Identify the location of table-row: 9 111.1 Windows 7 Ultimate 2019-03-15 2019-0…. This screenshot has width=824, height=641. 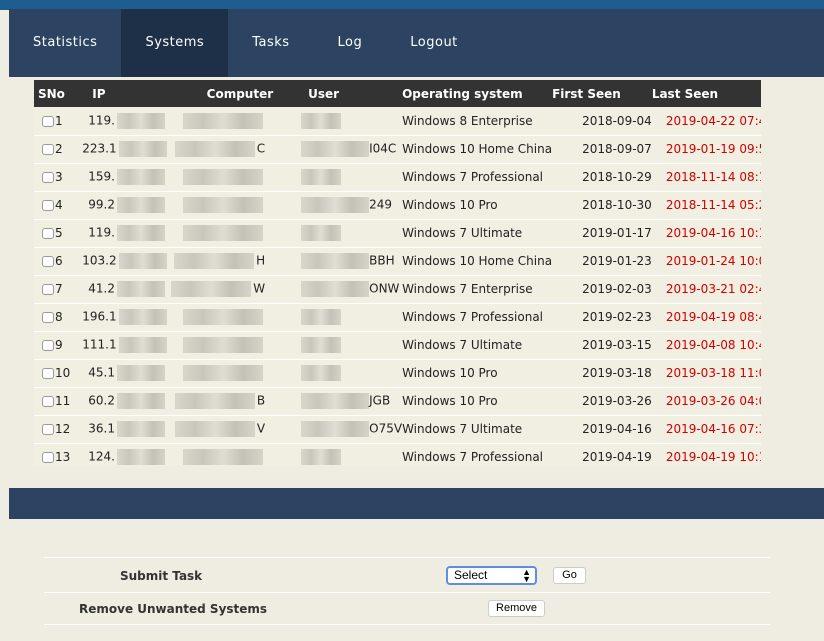
(397, 345).